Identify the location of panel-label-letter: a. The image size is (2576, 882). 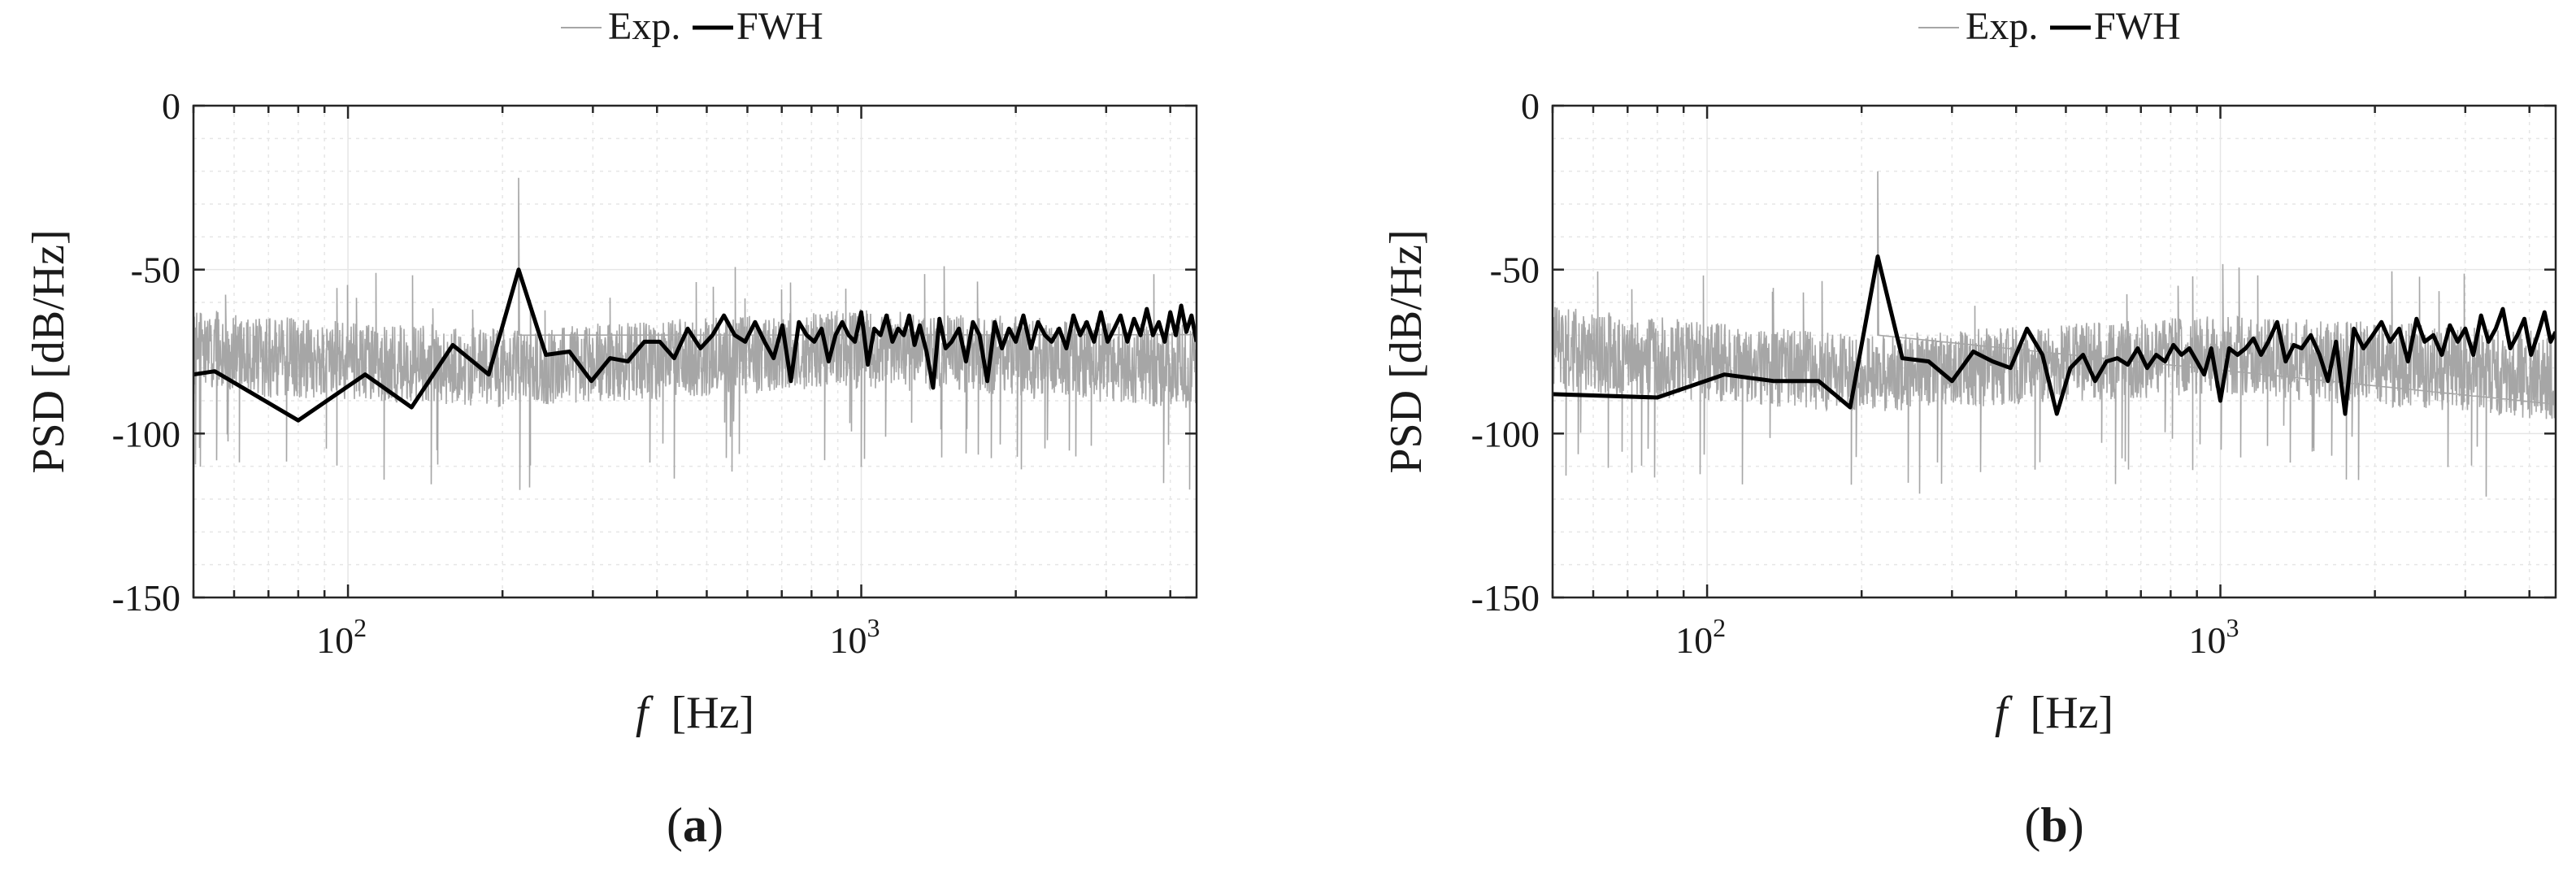
(695, 825).